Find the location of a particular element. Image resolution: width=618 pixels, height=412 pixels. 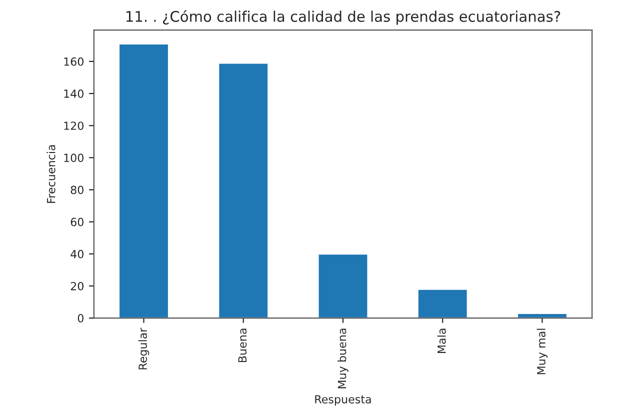

chart-title: 11. . ¿Cómo califica la calidad de las prendas ecuatorianas? is located at coordinates (343, 17).